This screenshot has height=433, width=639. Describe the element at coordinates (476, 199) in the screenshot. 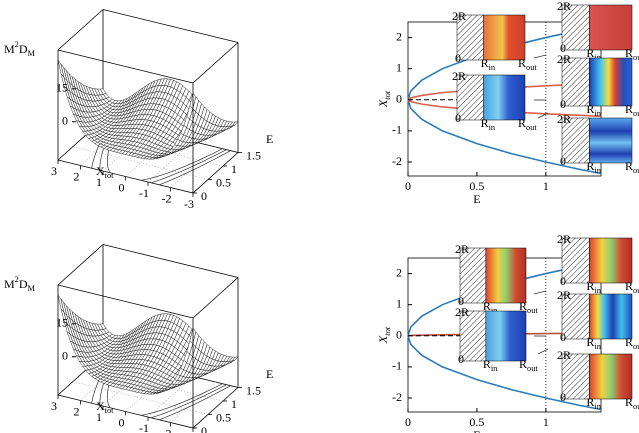

I see `x-axis-label: E` at that location.